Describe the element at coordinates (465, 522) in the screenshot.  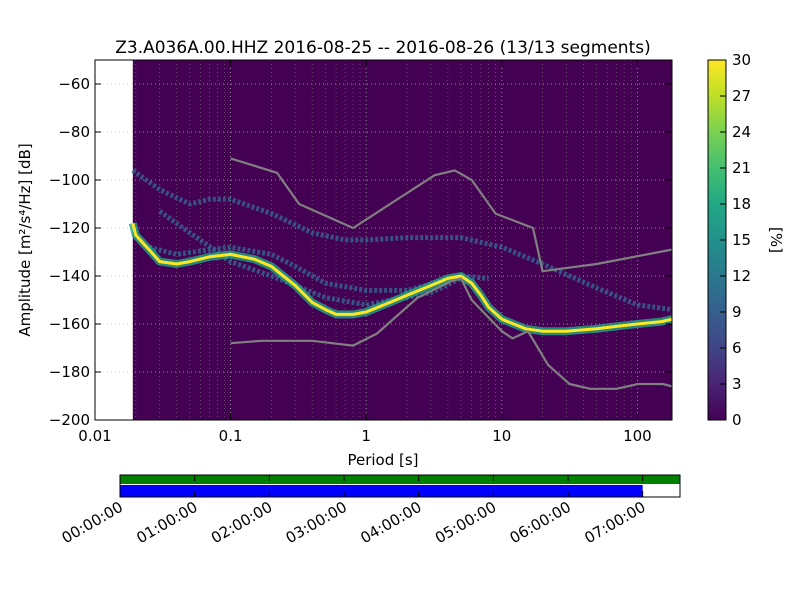
I see `timeline-tick-label: 05:00:00` at that location.